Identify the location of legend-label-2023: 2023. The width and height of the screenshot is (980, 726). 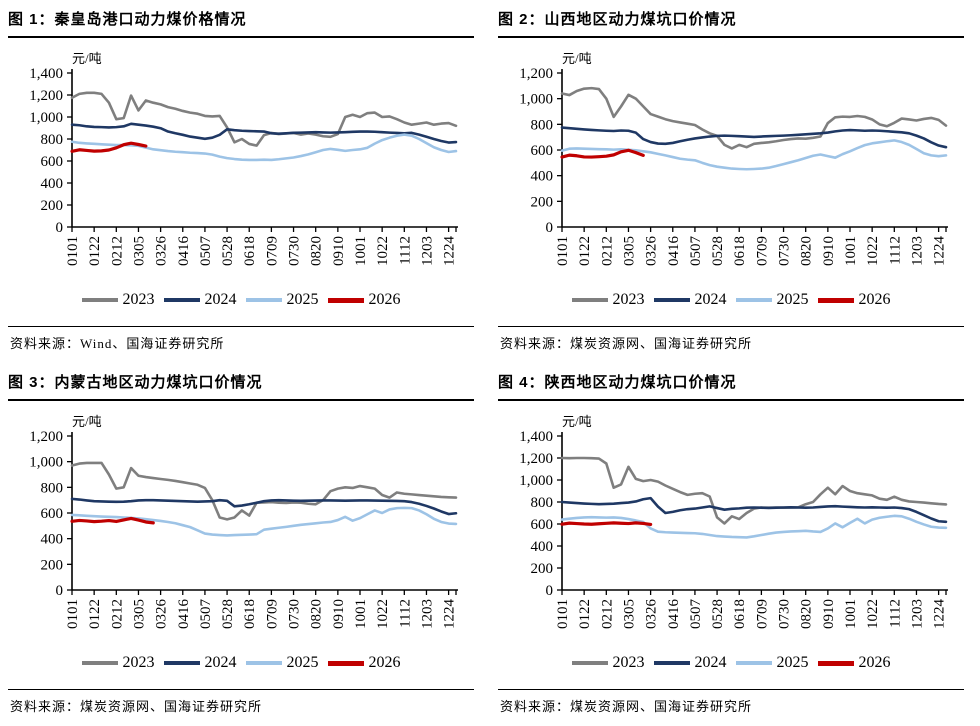
(628, 662).